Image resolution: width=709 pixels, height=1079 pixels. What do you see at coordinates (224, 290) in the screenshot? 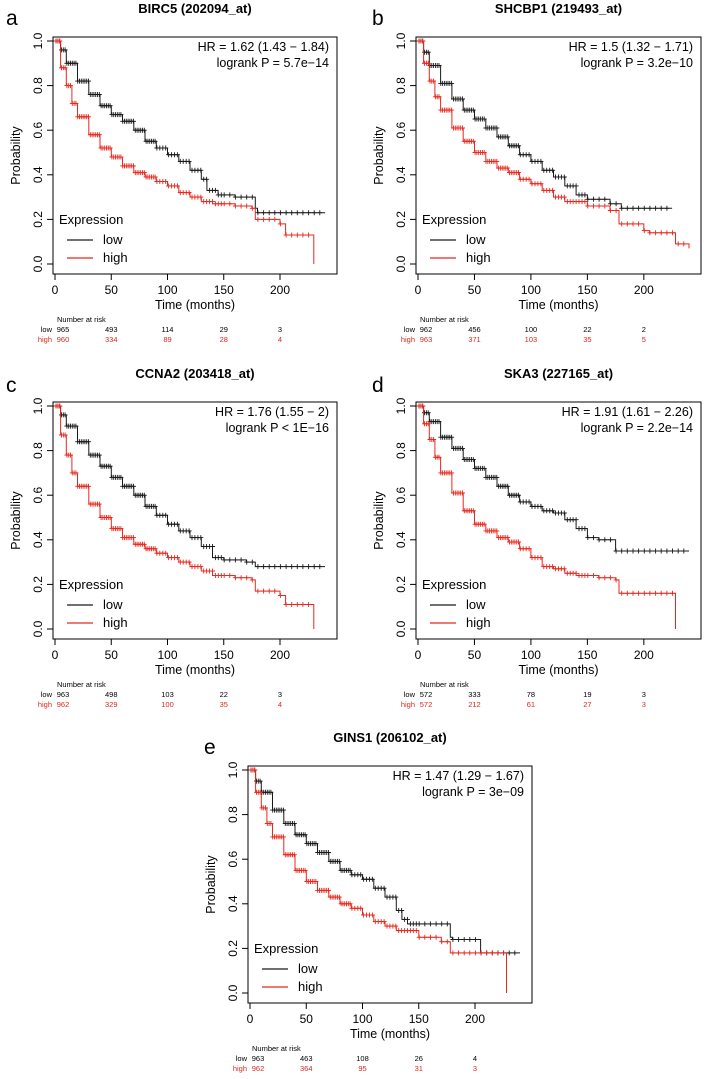
I see `x-tick-label: 150` at bounding box center [224, 290].